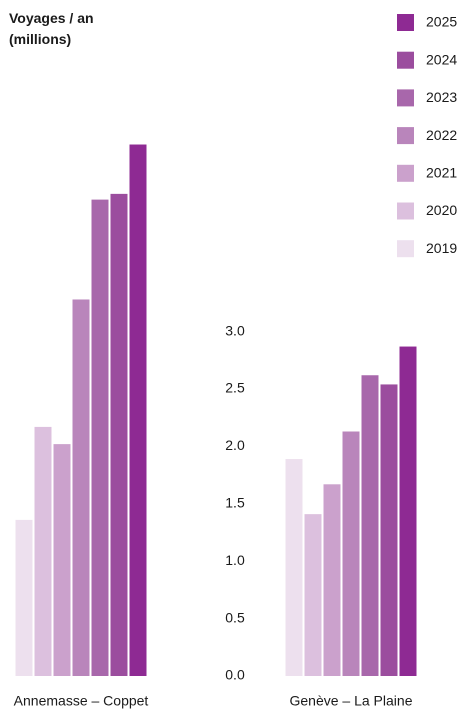  Describe the element at coordinates (235, 617) in the screenshot. I see `y-tick-label: 0.5` at that location.